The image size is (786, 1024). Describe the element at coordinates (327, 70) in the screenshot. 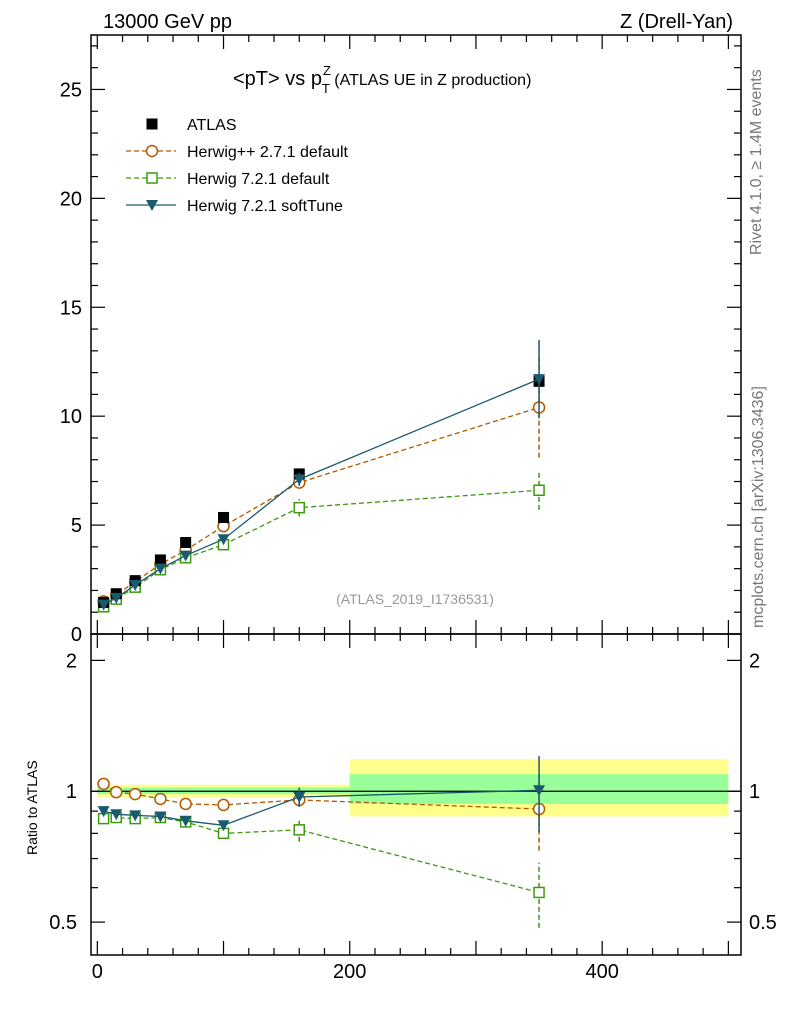

I see `chart-title-sup: Z` at that location.